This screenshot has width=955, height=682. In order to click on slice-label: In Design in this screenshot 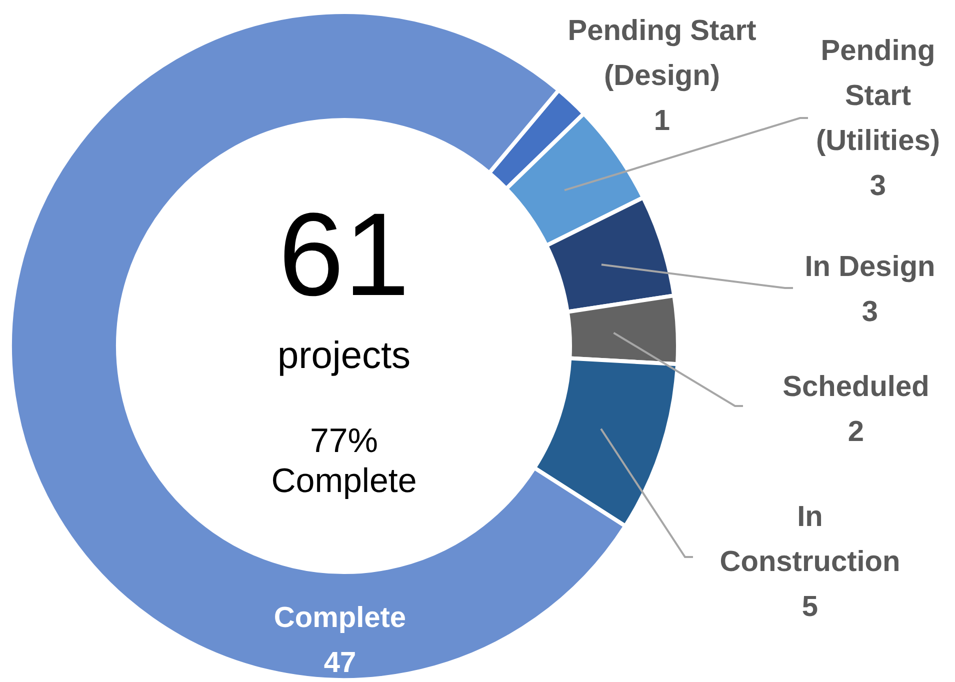, I will do `click(870, 267)`.